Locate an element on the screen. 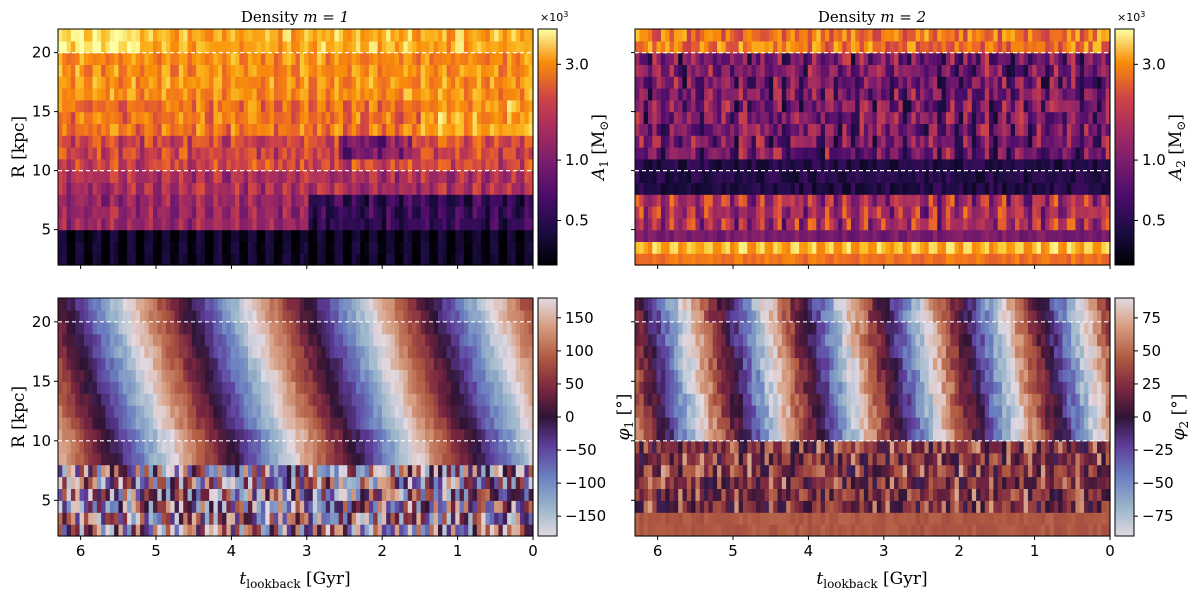 The height and width of the screenshot is (594, 1200). panel-title-m2: Density m = 2 is located at coordinates (872, 17).